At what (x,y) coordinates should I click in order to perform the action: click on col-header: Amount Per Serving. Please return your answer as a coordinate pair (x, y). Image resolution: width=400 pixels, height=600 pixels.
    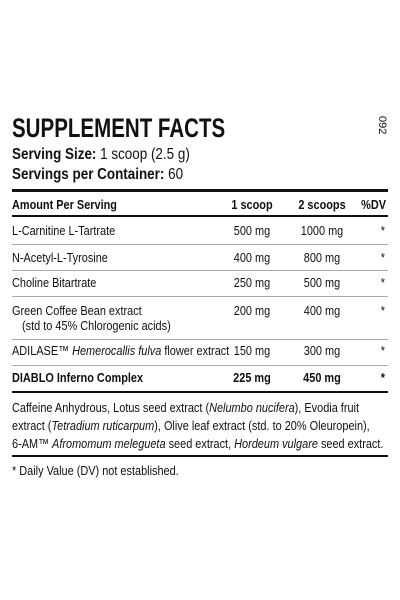
    Looking at the image, I should click on (64, 204).